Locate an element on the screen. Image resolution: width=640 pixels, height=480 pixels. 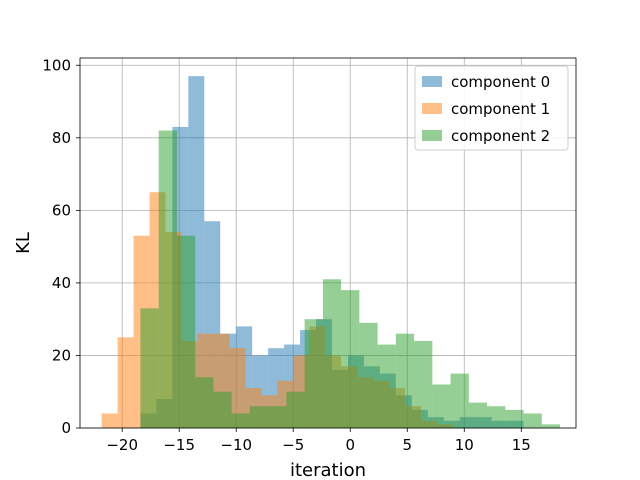
x-tick-label: −15 is located at coordinates (179, 445).